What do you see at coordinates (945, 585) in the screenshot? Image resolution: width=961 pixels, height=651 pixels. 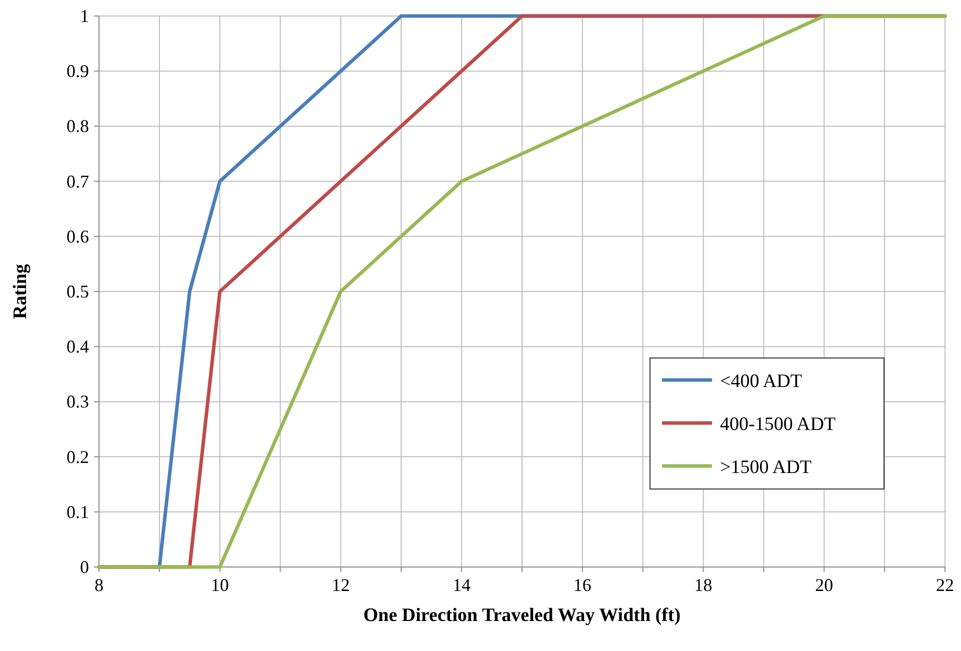 I see `x-tick-label: 22` at bounding box center [945, 585].